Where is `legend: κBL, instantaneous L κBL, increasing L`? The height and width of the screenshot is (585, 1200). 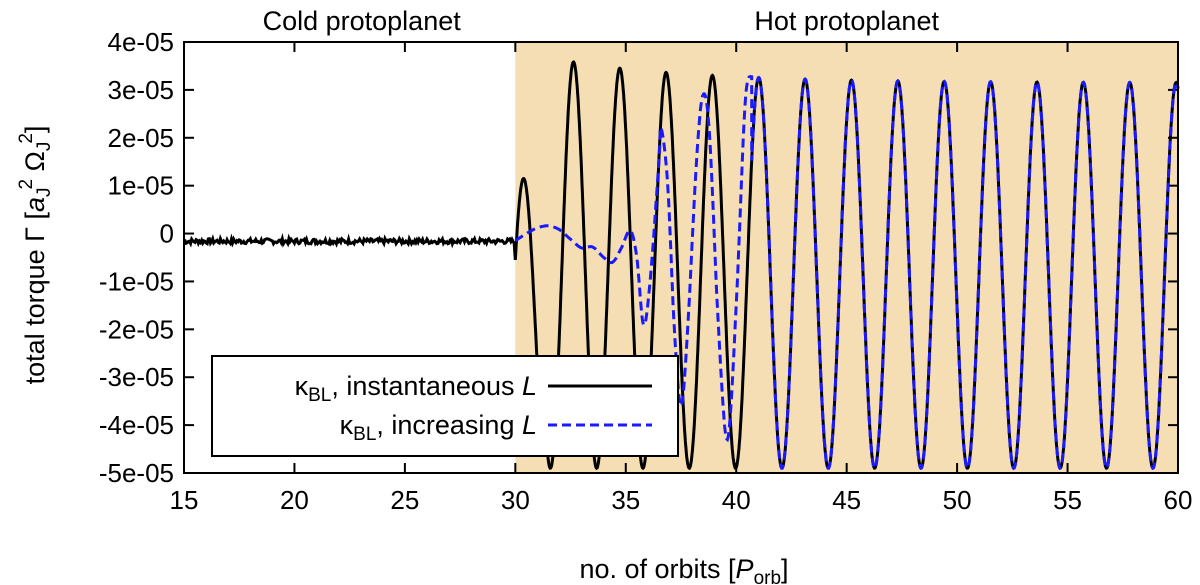 legend: κBL, instantaneous L κBL, increasing L is located at coordinates (445, 406).